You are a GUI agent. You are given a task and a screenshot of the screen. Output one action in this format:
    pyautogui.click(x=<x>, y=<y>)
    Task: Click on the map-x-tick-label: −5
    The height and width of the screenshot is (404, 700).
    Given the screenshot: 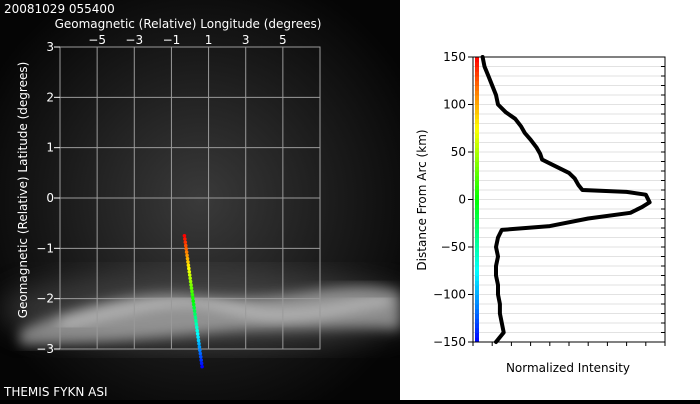 What is the action you would take?
    pyautogui.click(x=97, y=40)
    